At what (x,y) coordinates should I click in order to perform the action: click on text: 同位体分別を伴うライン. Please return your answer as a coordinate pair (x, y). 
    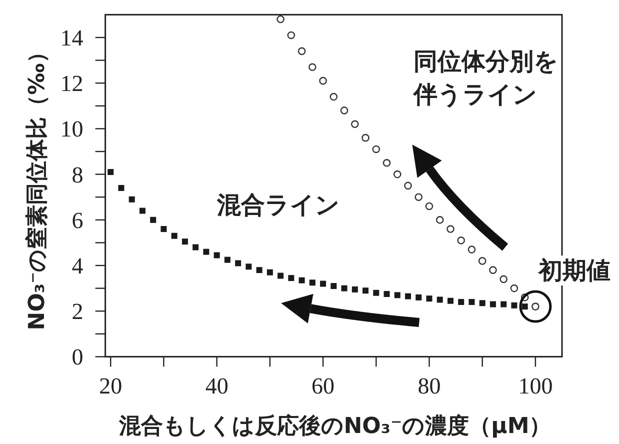
    Looking at the image, I should click on (485, 77).